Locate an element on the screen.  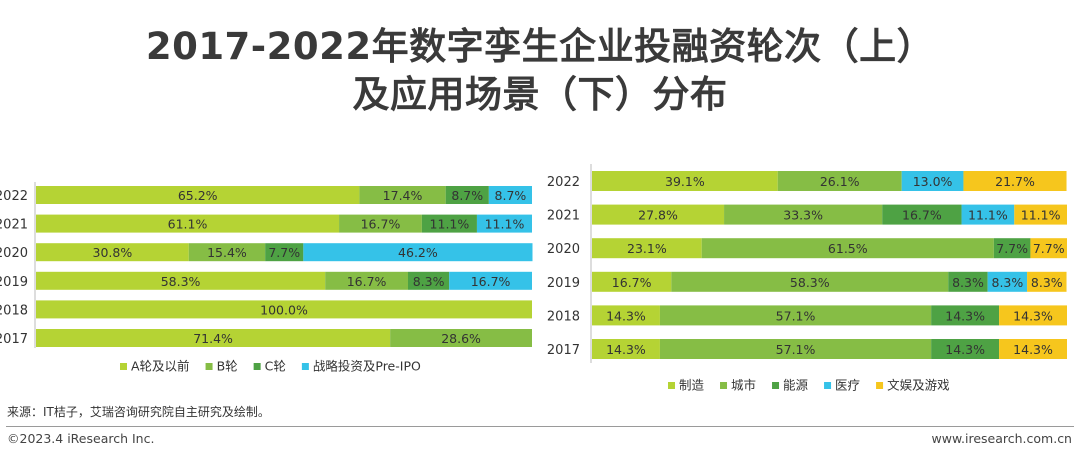
legend-label: 战略投资及Pre-IPO is located at coordinates (367, 366).